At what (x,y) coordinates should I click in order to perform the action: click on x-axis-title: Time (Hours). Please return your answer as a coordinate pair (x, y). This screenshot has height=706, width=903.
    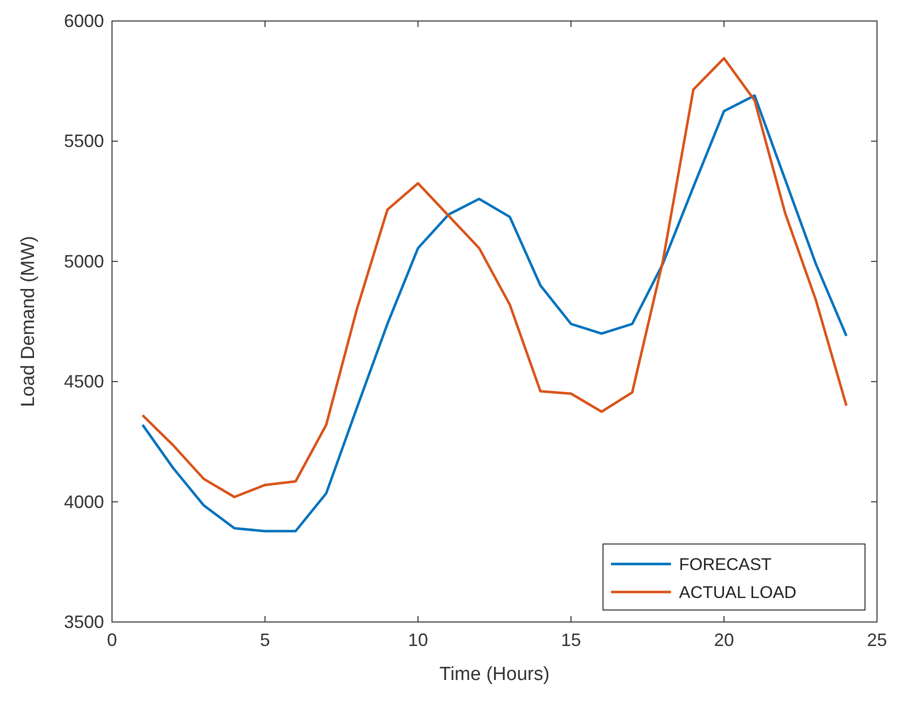
    Looking at the image, I should click on (494, 674).